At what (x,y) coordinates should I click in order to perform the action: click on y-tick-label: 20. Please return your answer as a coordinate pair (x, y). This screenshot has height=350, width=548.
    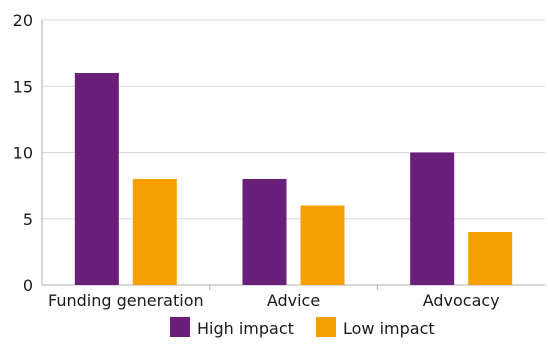
    Looking at the image, I should click on (23, 20).